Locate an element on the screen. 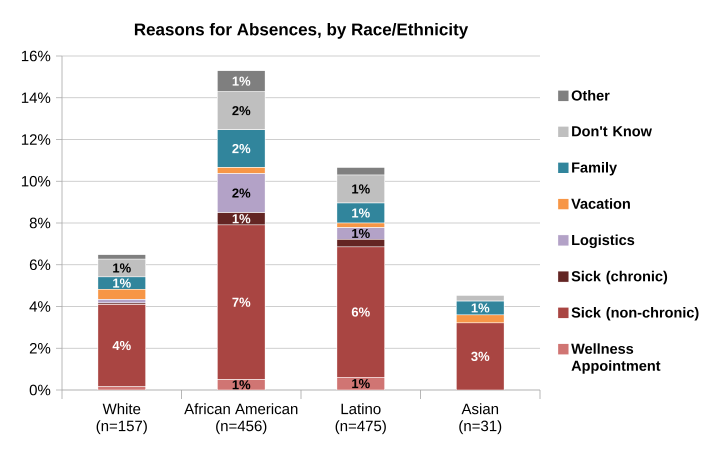  x-tick-label: White (n=157) is located at coordinates (121, 418).